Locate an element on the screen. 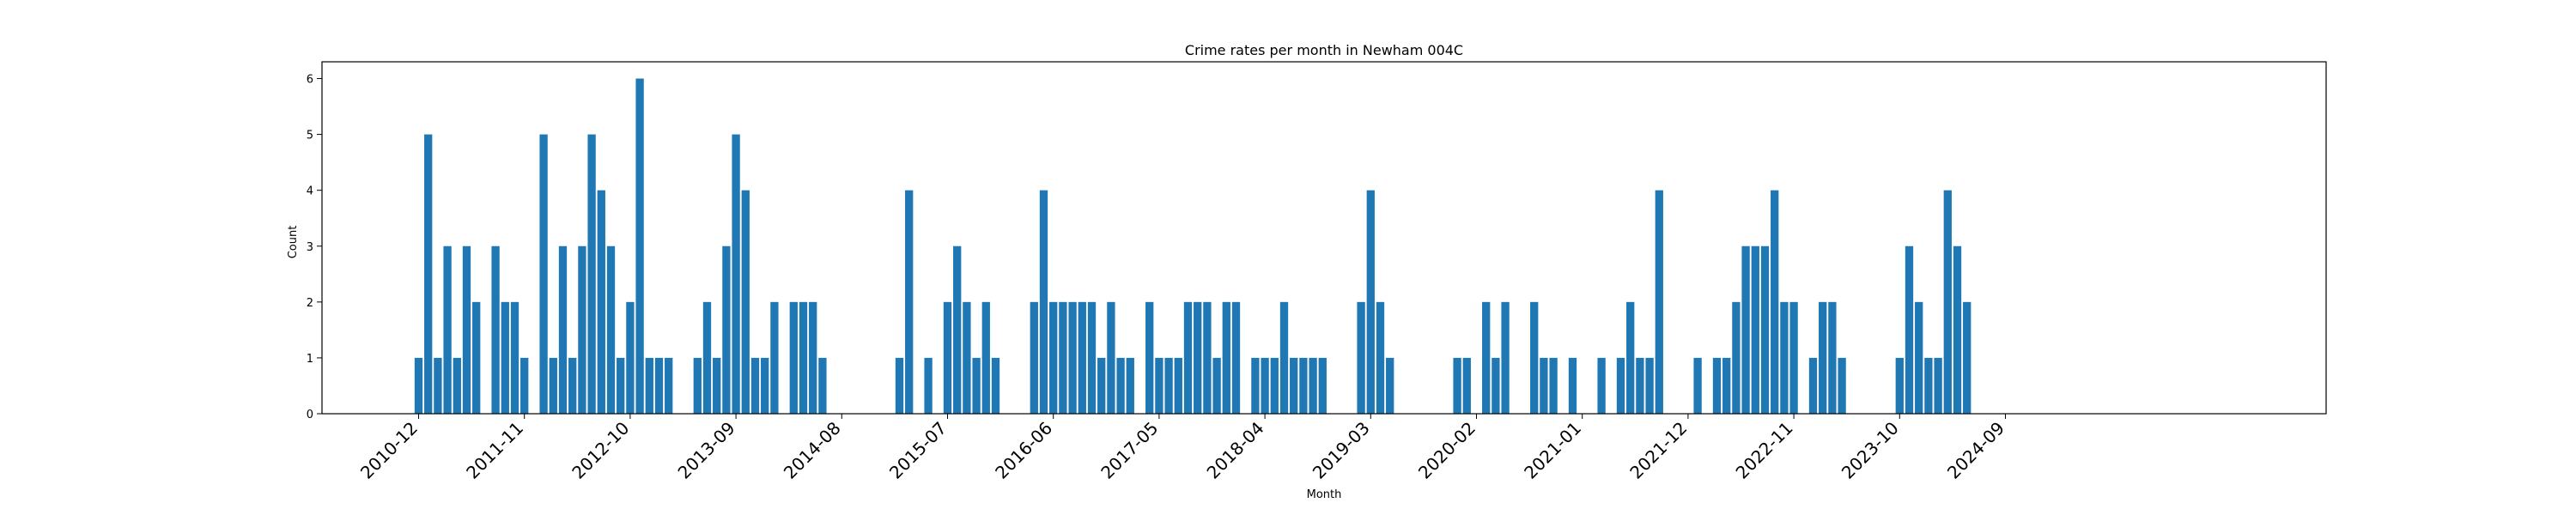 This screenshot has height=515, width=2576. x-tick-label: 2013-09 is located at coordinates (706, 450).